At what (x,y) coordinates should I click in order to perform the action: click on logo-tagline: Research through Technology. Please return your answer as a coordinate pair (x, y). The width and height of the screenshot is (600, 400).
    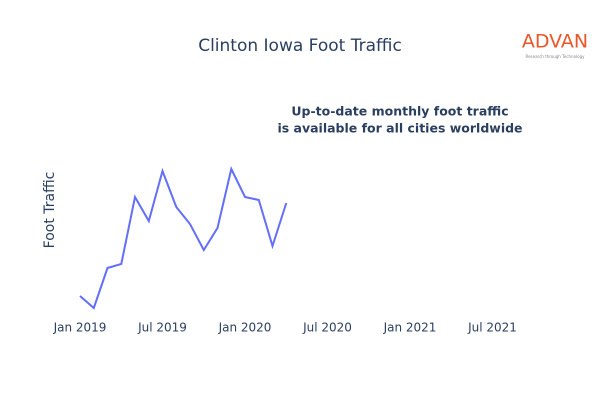
    Looking at the image, I should click on (555, 56).